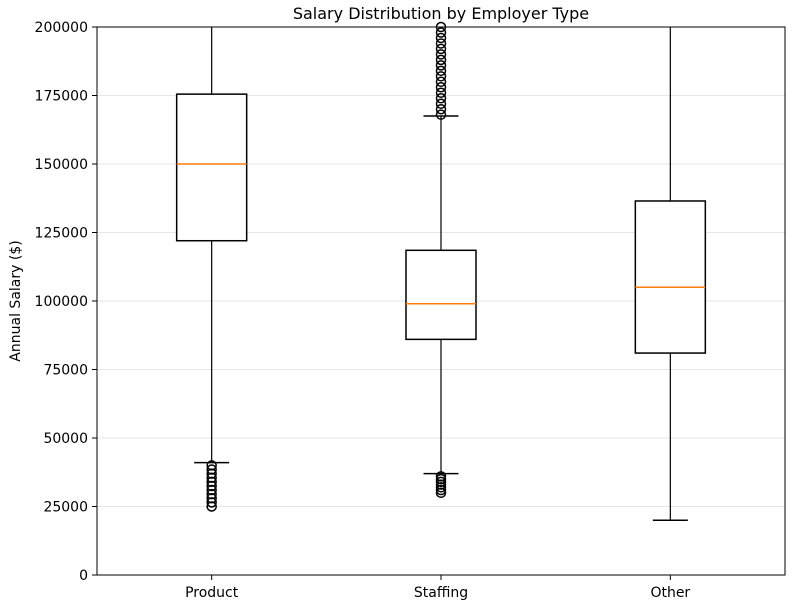 The height and width of the screenshot is (614, 800). Describe the element at coordinates (61, 97) in the screenshot. I see `y-tick-label-7: 175000` at that location.